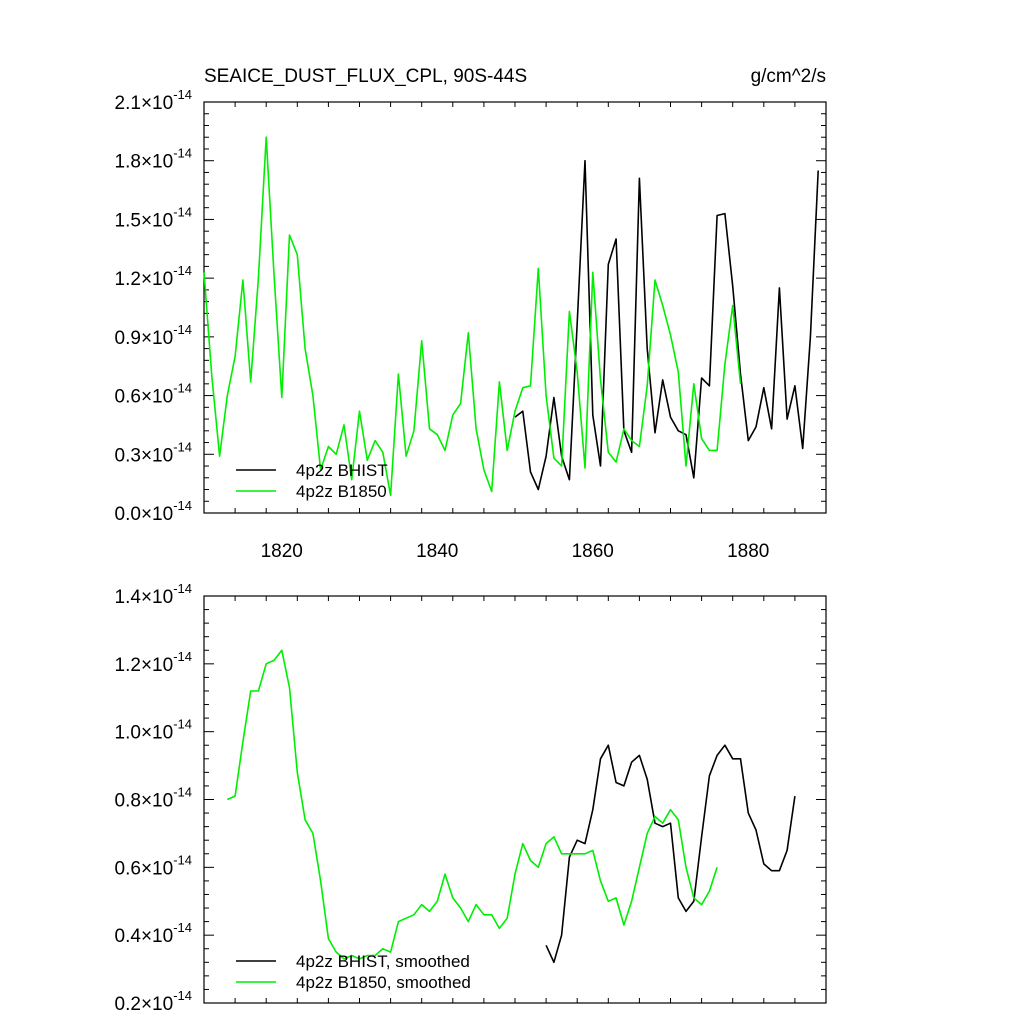  What do you see at coordinates (788, 76) in the screenshot?
I see `units-label: g/cm^2/s` at bounding box center [788, 76].